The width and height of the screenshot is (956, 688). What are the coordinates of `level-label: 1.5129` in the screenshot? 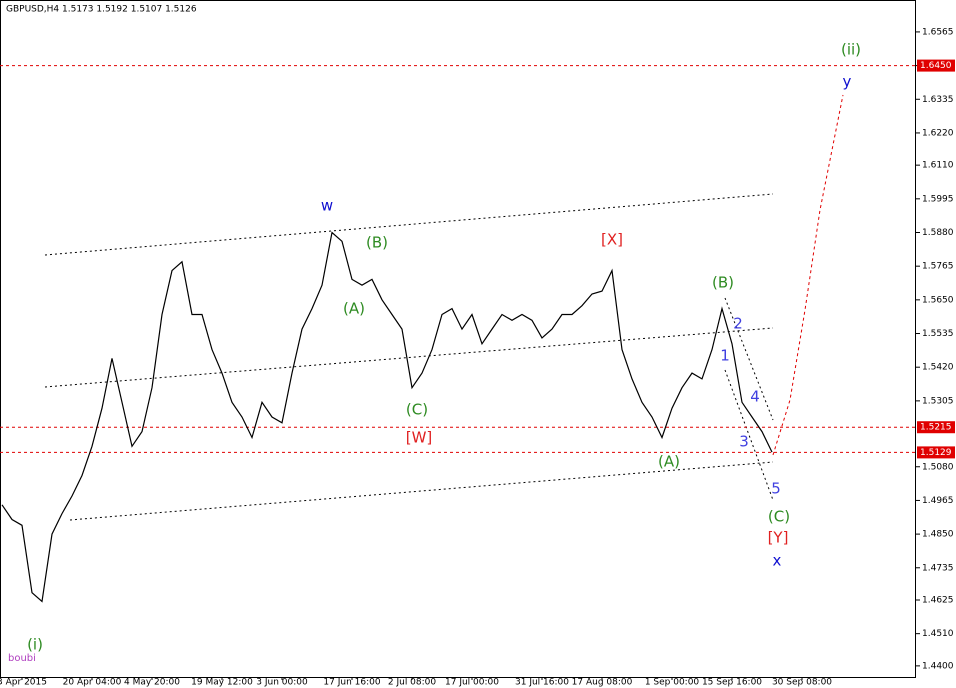 It's located at (936, 453).